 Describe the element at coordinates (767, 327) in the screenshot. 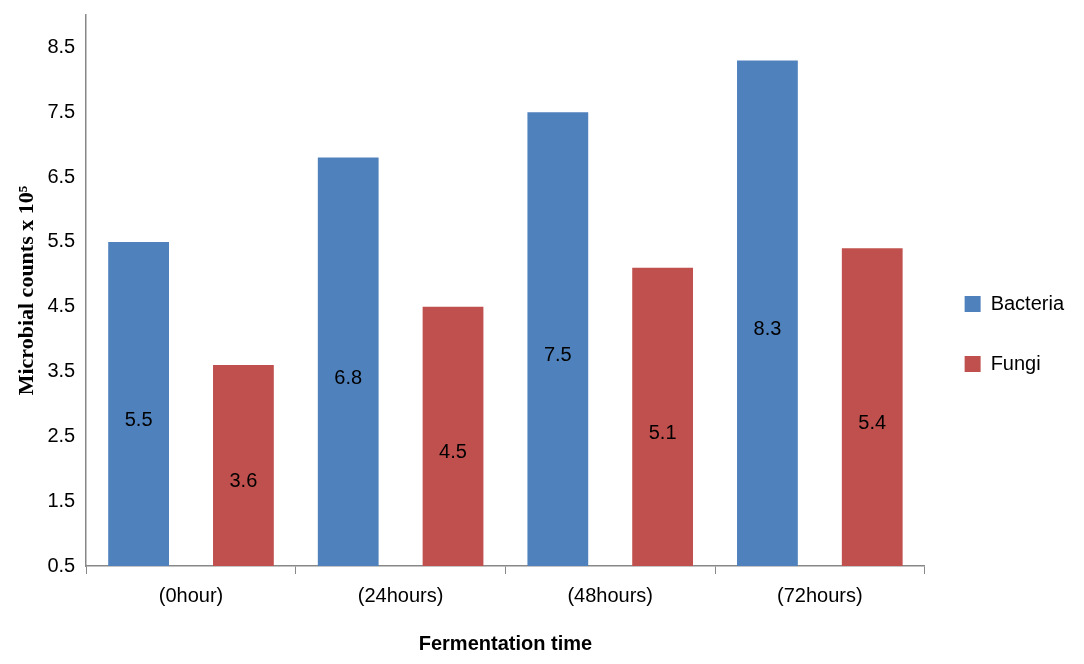

I see `data-label: 8.3` at that location.